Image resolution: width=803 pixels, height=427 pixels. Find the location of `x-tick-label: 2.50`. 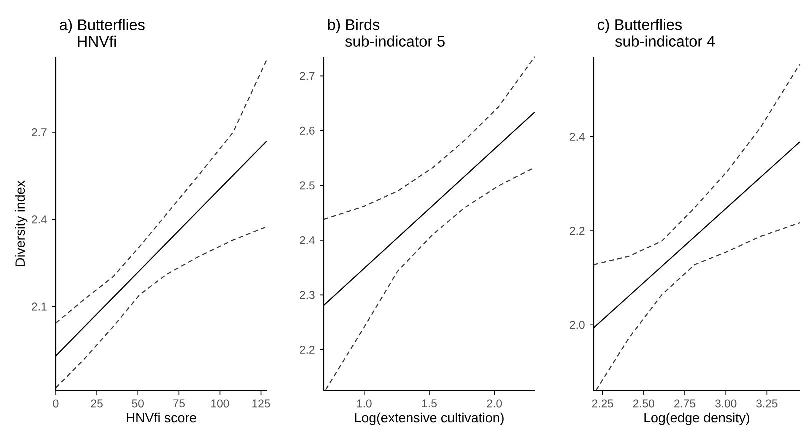

x-tick-label: 2.50 is located at coordinates (644, 404).